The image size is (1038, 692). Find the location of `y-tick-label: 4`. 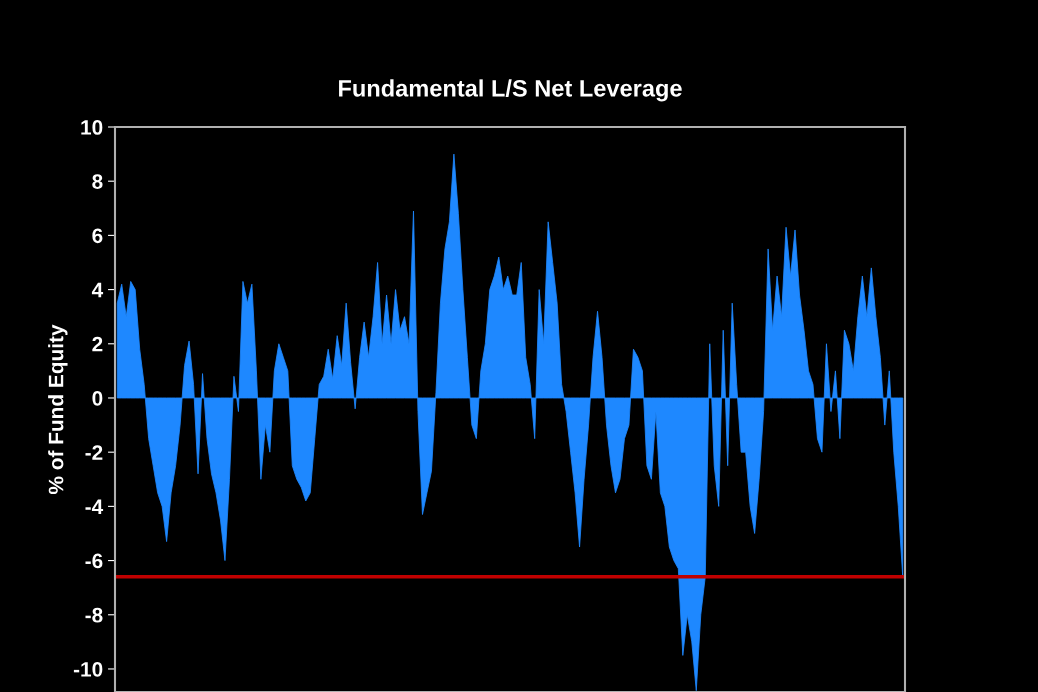

y-tick-label: 4 is located at coordinates (97, 290).